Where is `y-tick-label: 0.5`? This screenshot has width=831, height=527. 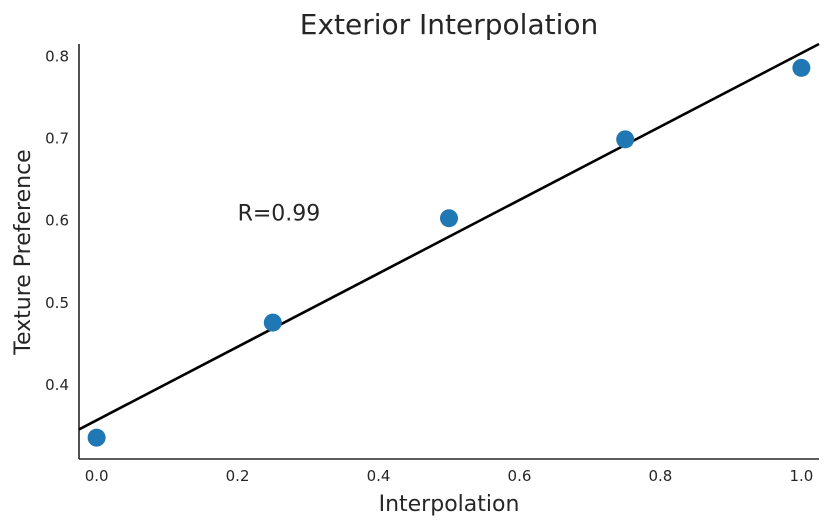 y-tick-label: 0.5 is located at coordinates (57, 303).